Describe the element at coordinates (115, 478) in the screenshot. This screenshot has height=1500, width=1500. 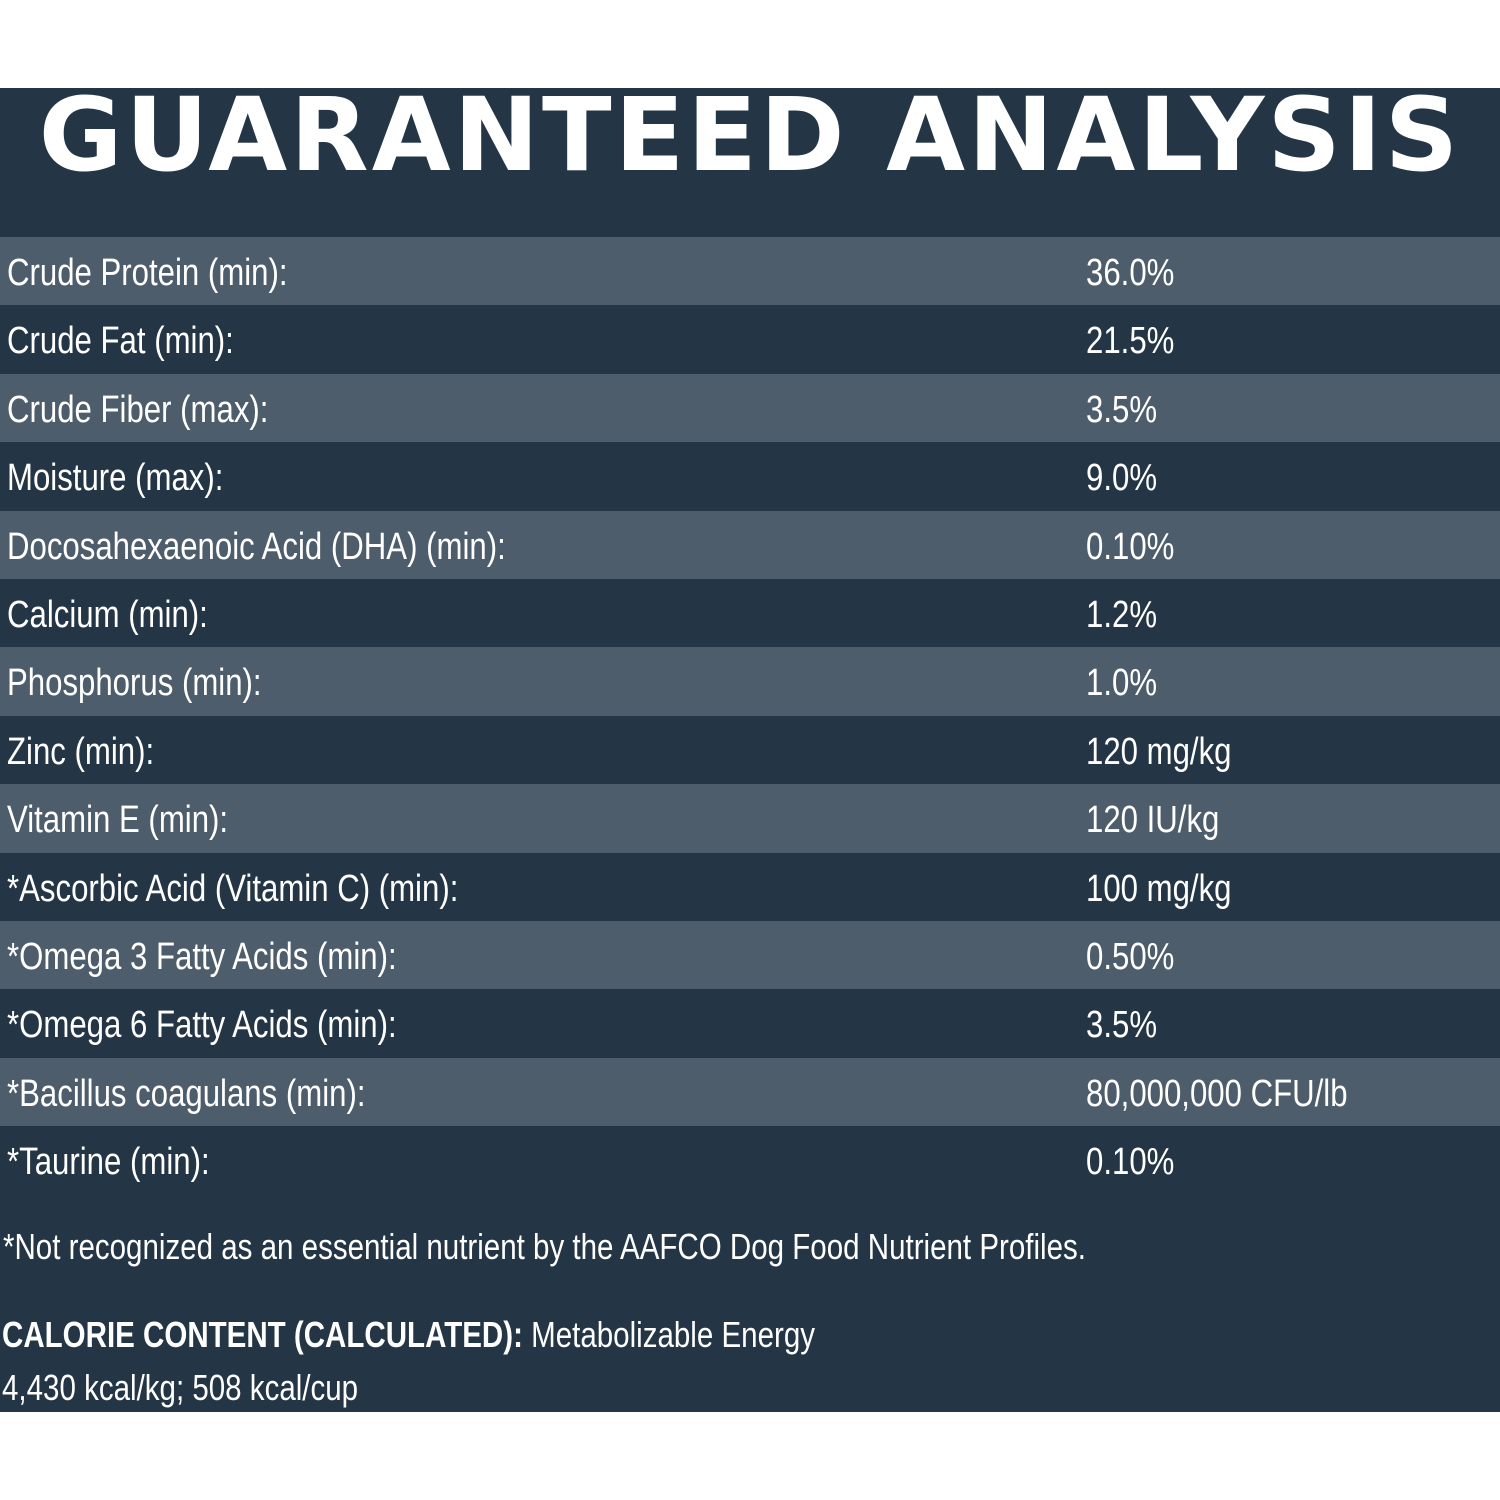
I see `nutrient-label: Moisture (max):` at that location.